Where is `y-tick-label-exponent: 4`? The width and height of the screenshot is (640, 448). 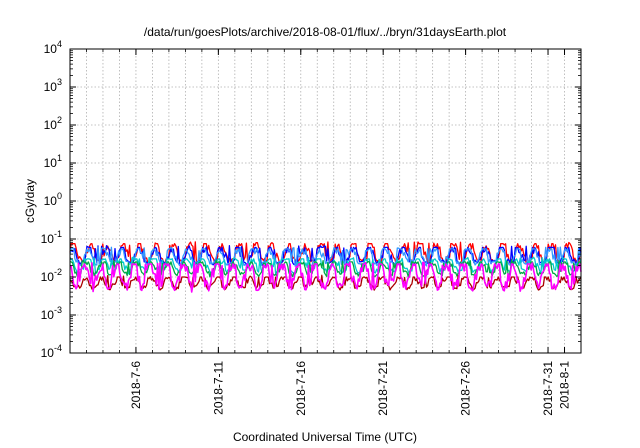
y-tick-label-exponent: 4 is located at coordinates (59, 44).